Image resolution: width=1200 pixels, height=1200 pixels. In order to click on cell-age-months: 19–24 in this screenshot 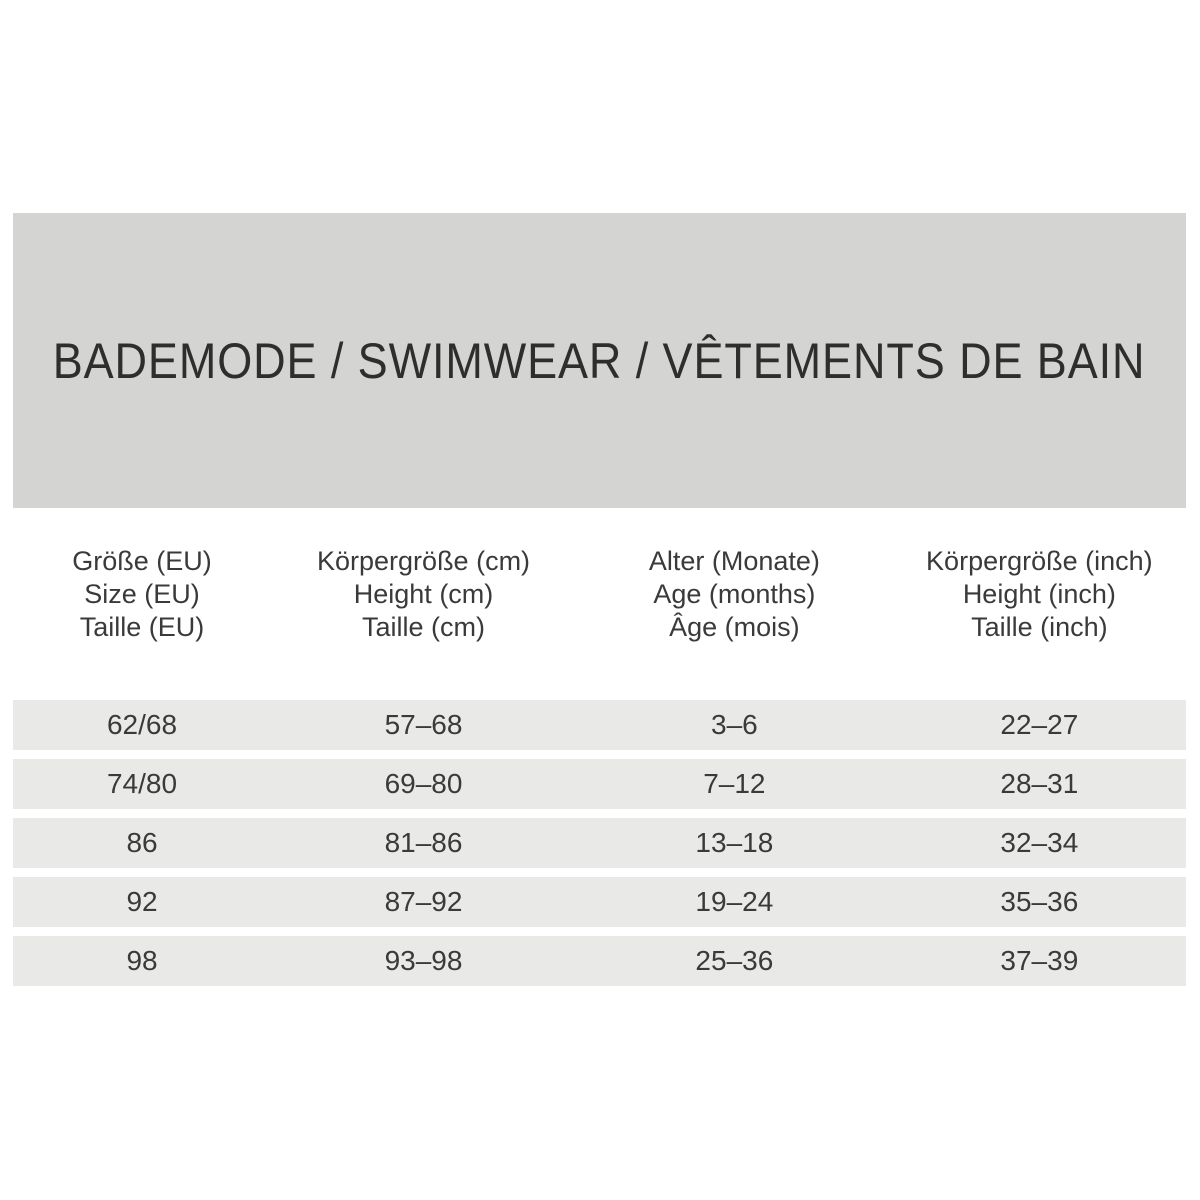, I will do `click(734, 901)`.